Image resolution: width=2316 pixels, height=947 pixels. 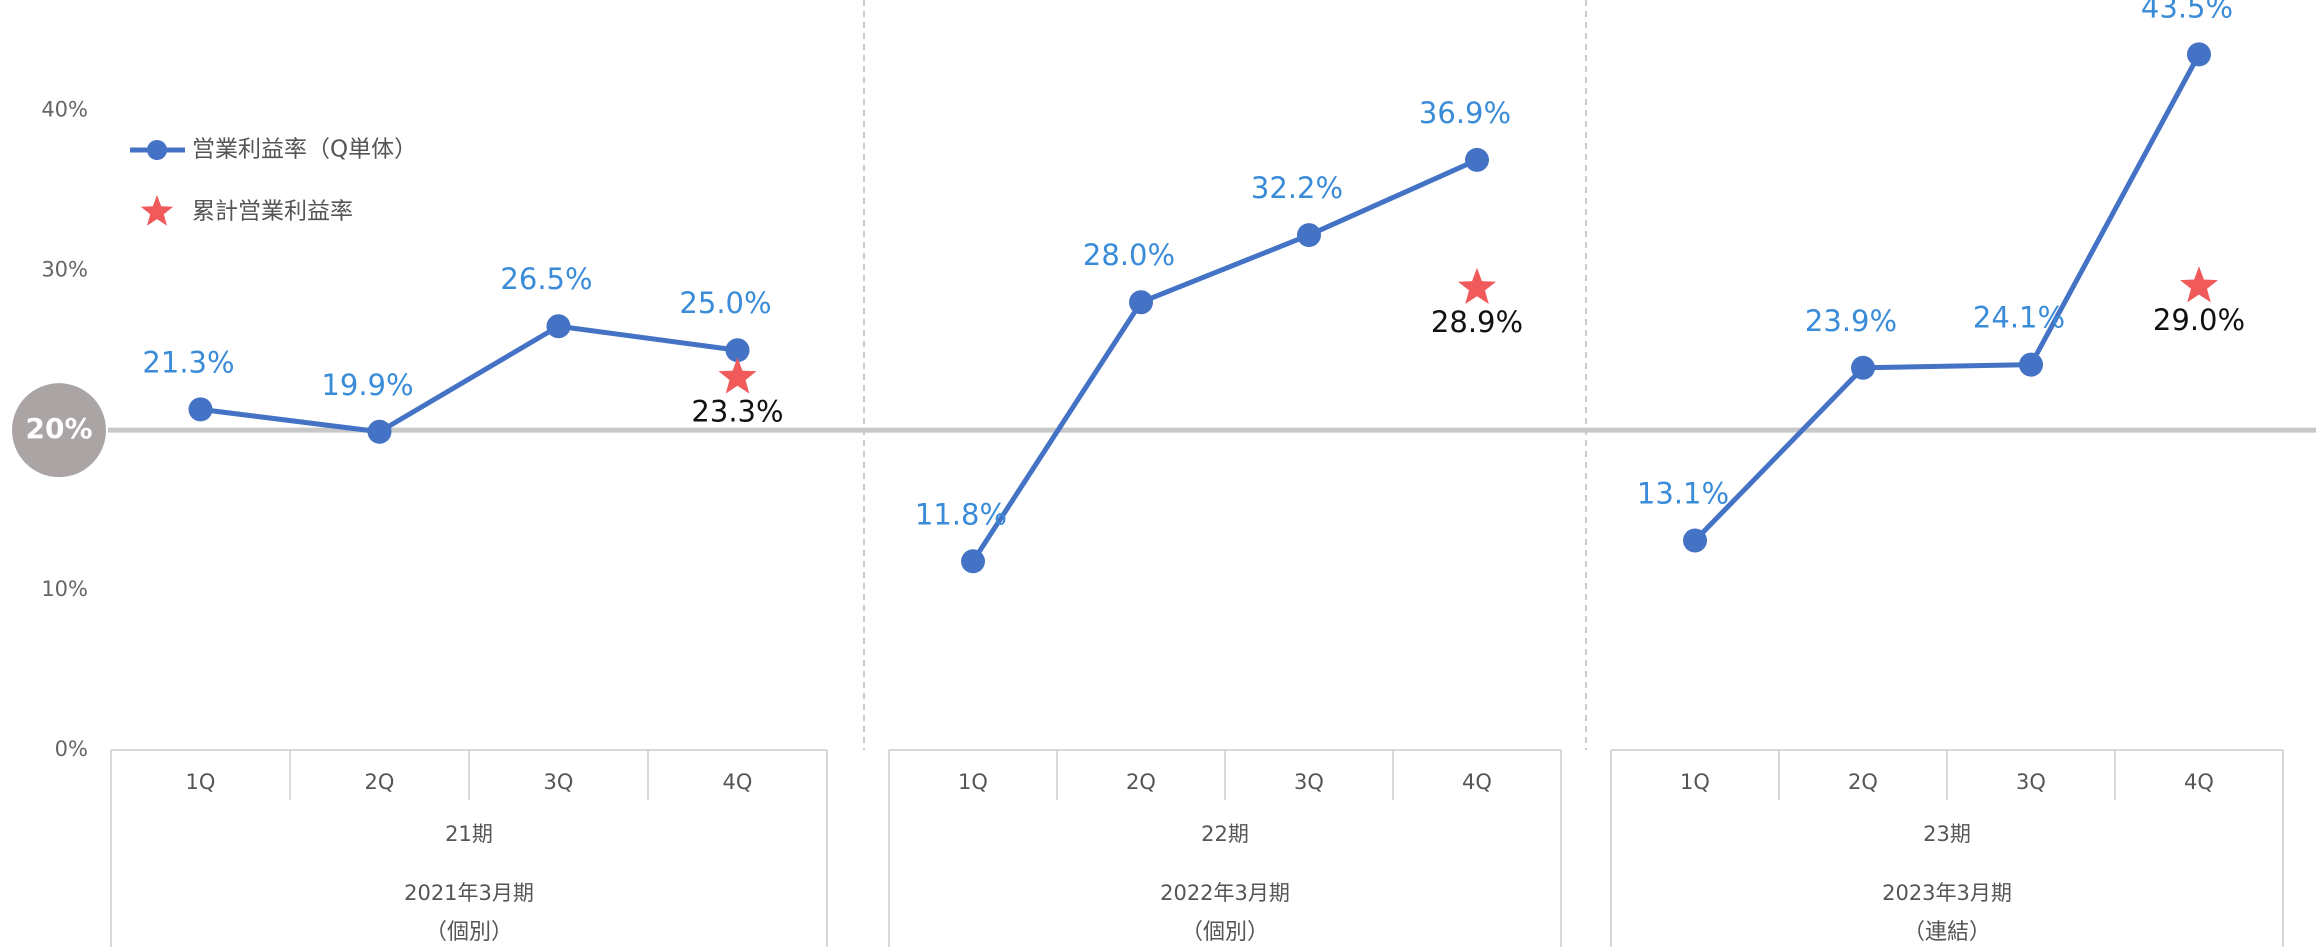 I want to click on data-label: 19.9%, so click(x=367, y=385).